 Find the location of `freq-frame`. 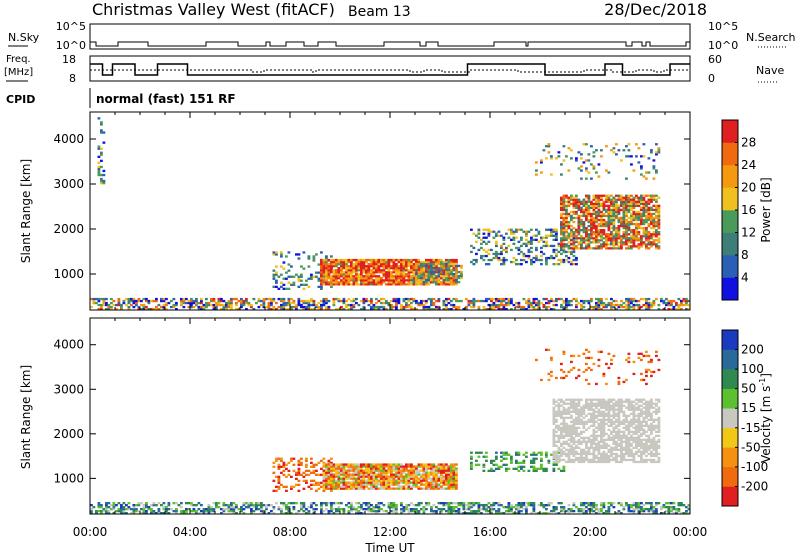

freq-frame is located at coordinates (390, 68).